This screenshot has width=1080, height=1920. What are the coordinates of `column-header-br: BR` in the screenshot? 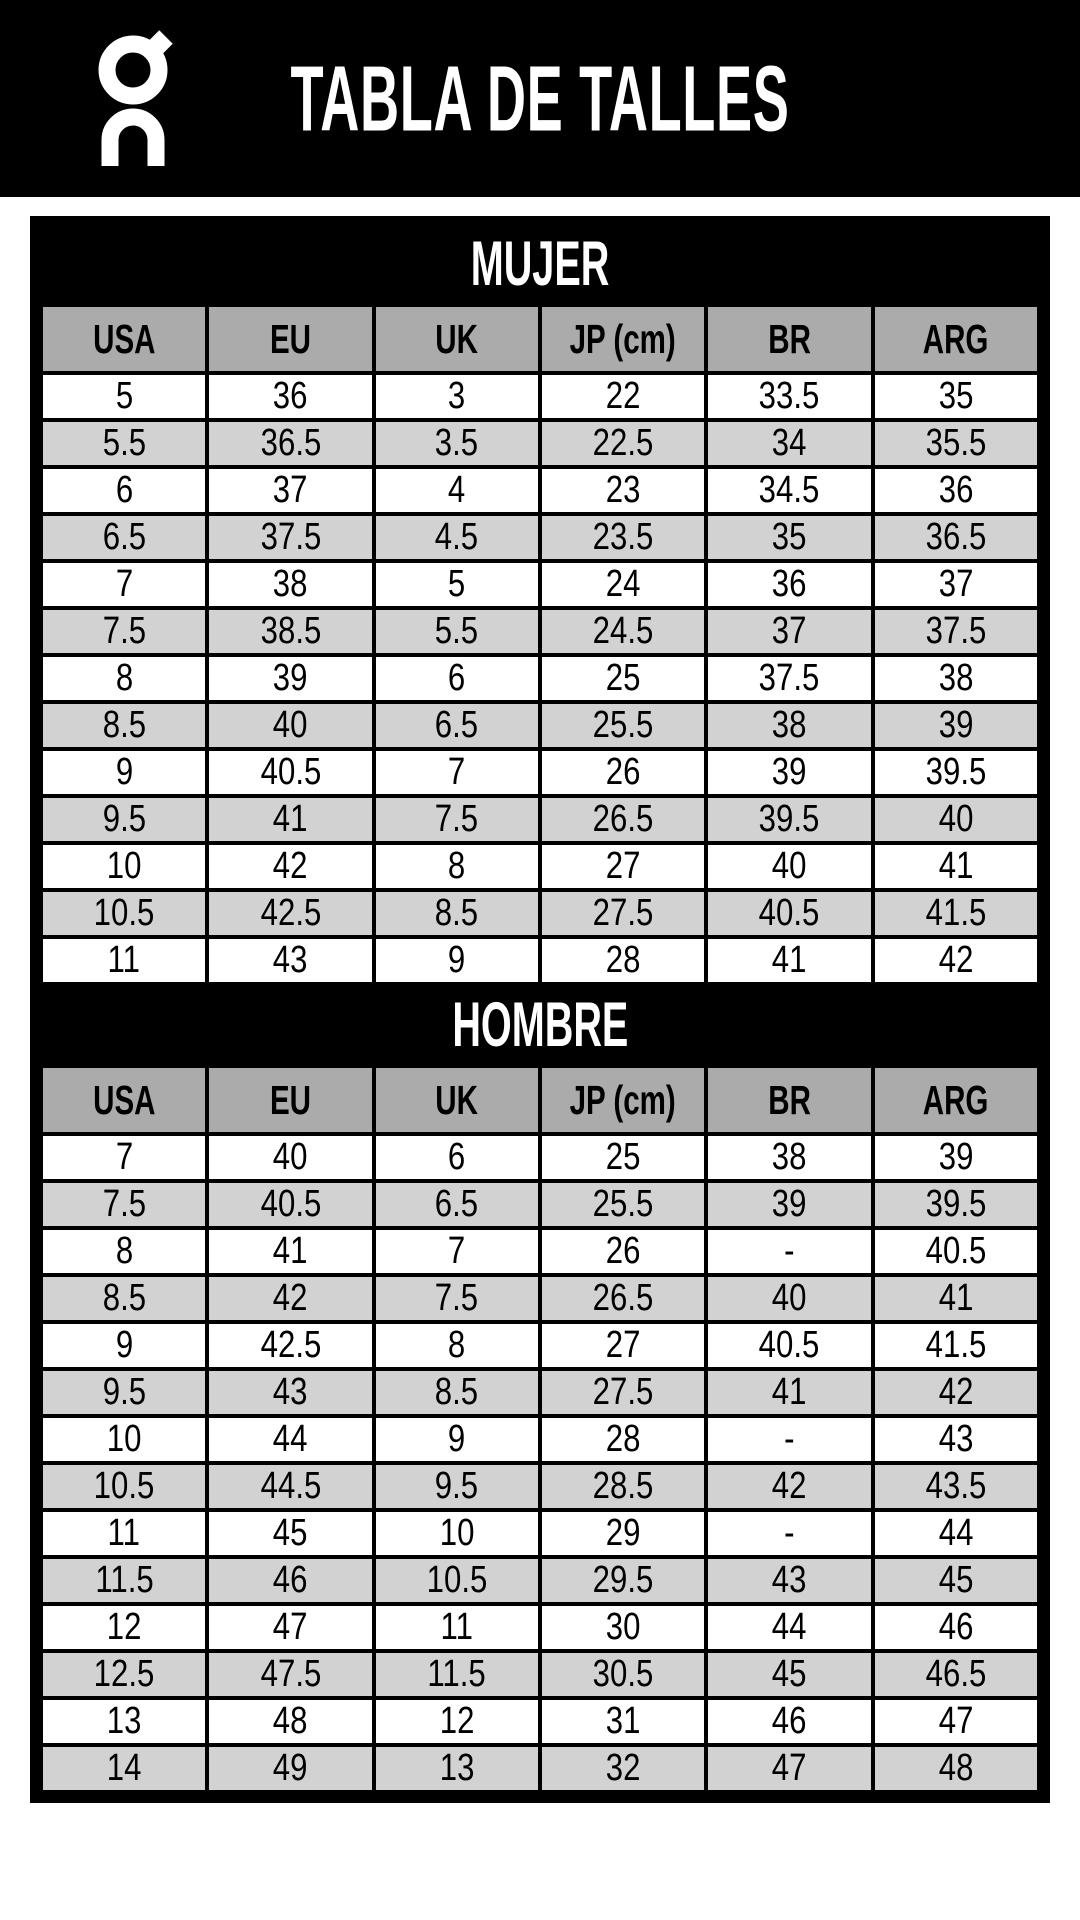 It's located at (789, 1100).